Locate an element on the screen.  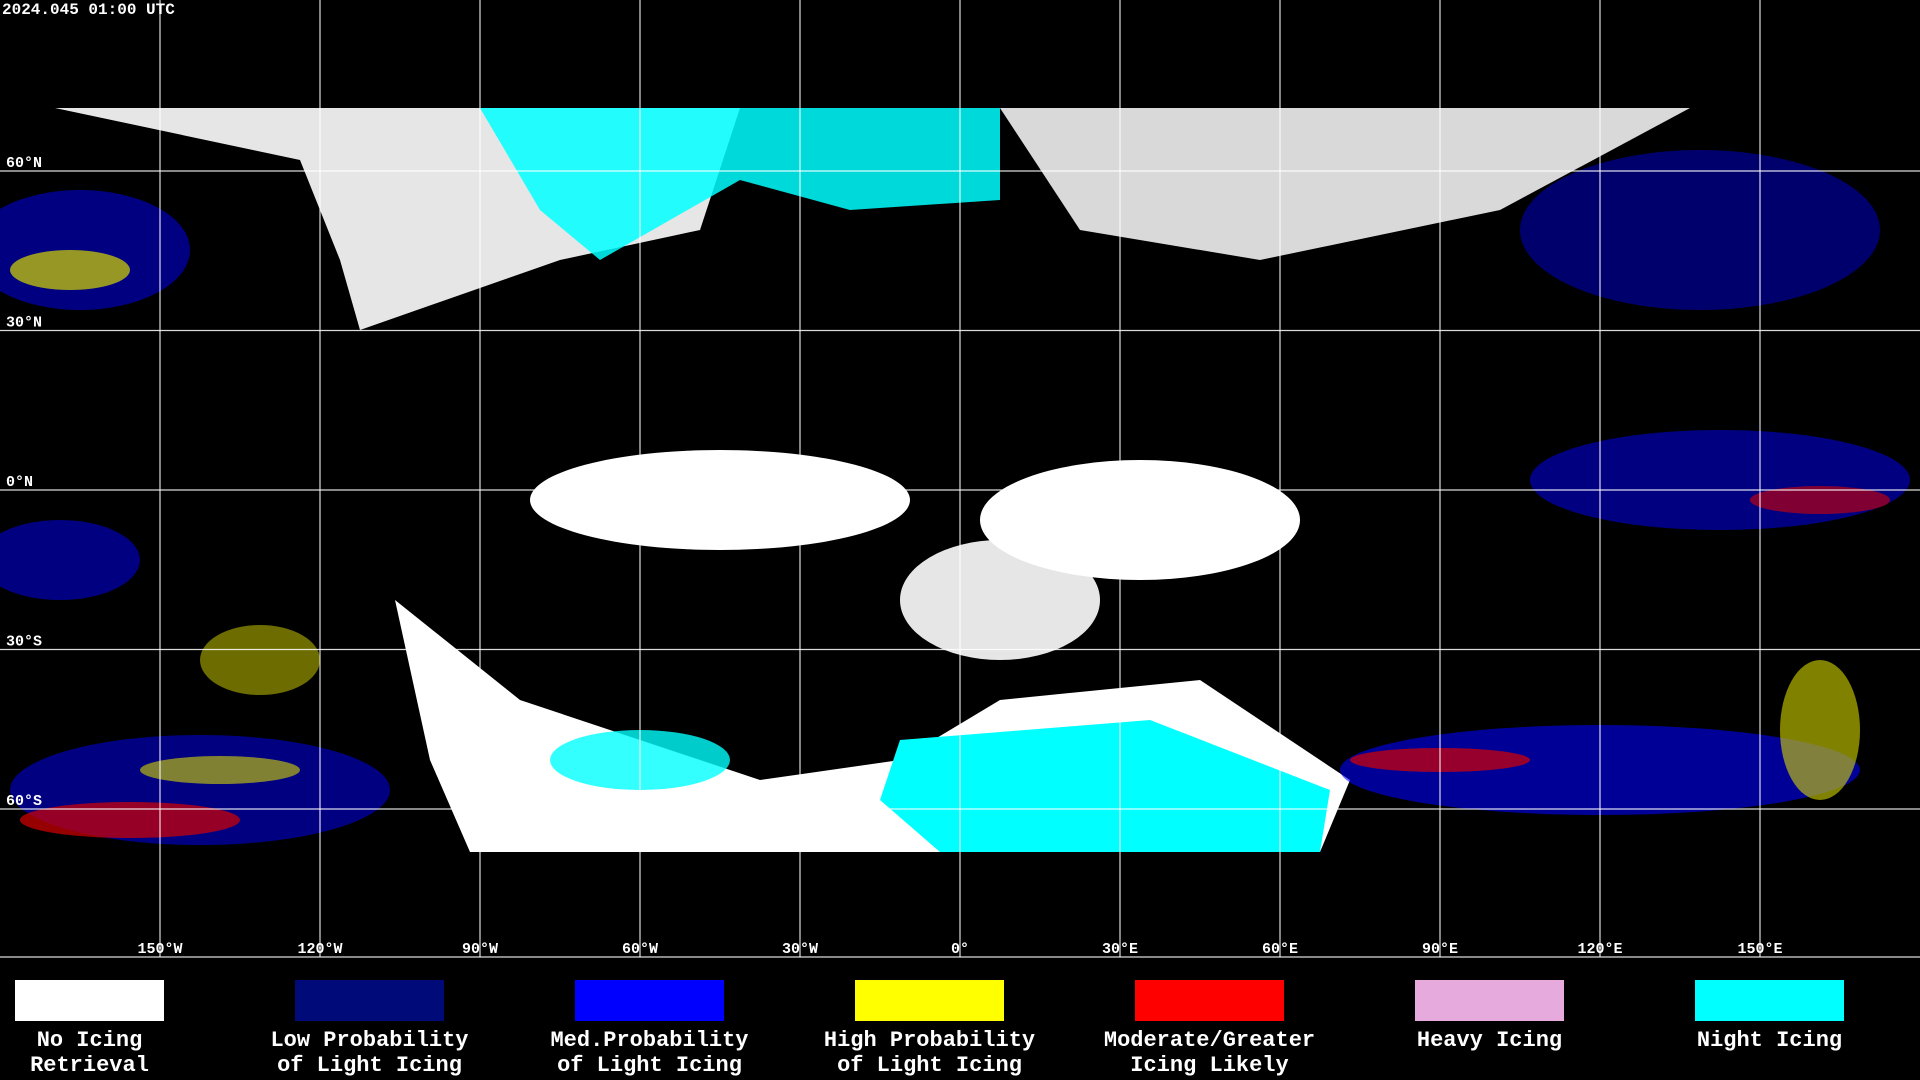
legend-label: Heavy Icing is located at coordinates (1489, 1040).